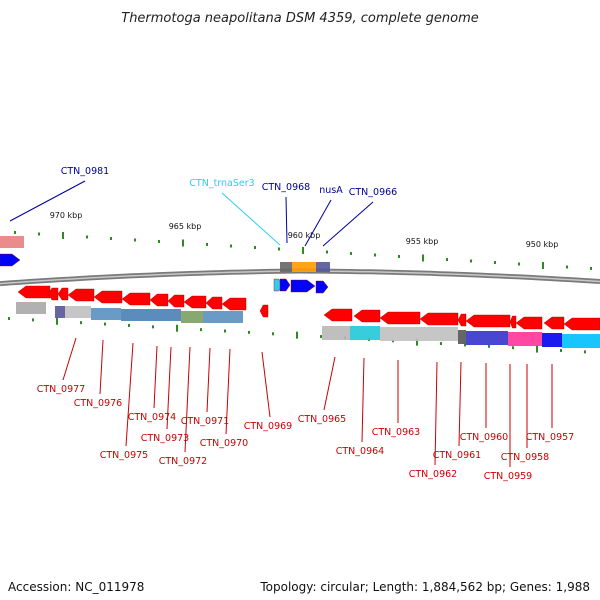  I want to click on scale-label: 970 kbp, so click(66, 215).